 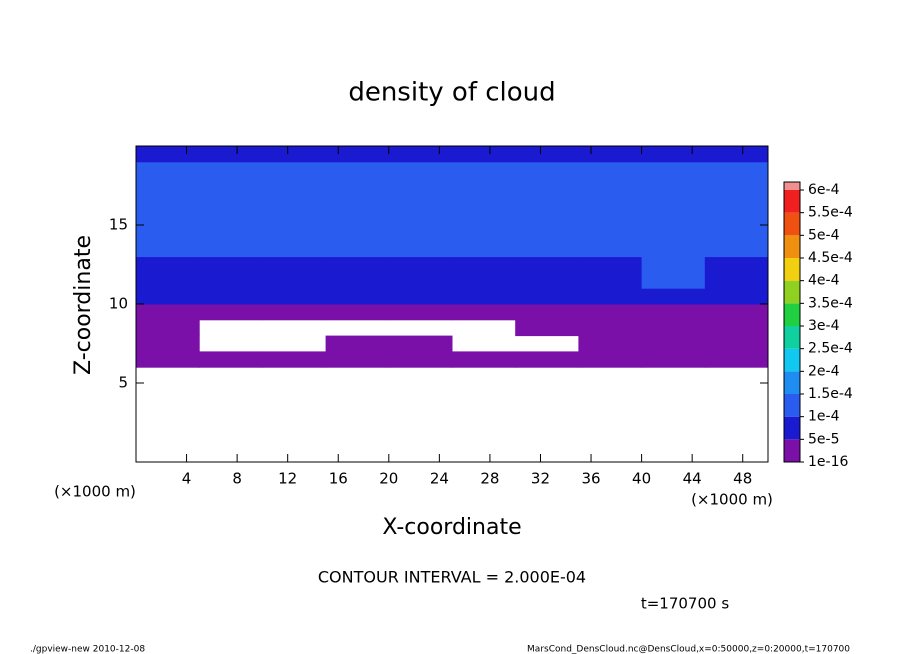 What do you see at coordinates (824, 326) in the screenshot?
I see `colorbar-label: 3e-4` at bounding box center [824, 326].